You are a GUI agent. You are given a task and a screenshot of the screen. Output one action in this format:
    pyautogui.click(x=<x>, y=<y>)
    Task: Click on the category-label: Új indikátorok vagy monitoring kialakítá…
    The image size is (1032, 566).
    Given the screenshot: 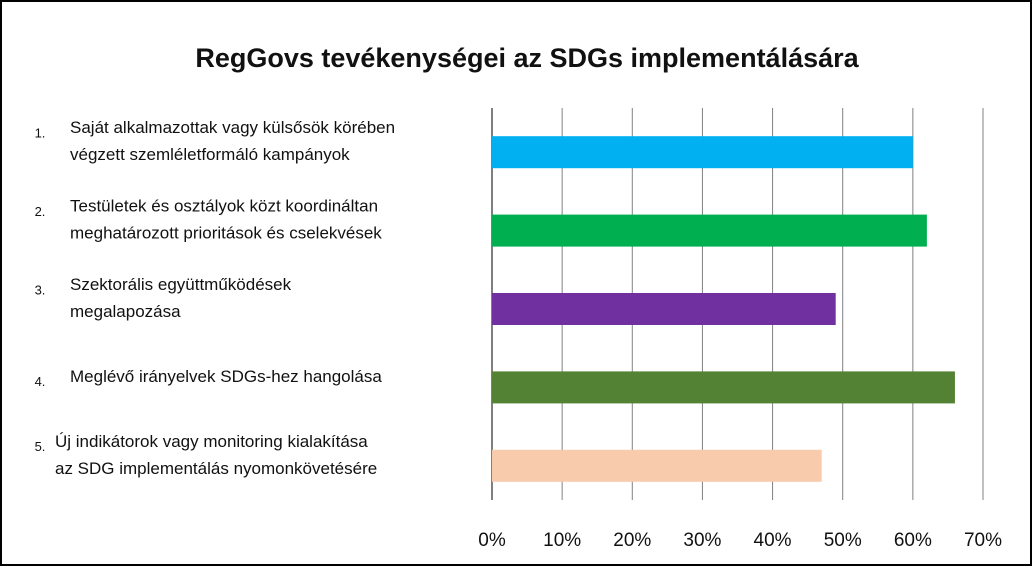 What is the action you would take?
    pyautogui.click(x=211, y=441)
    